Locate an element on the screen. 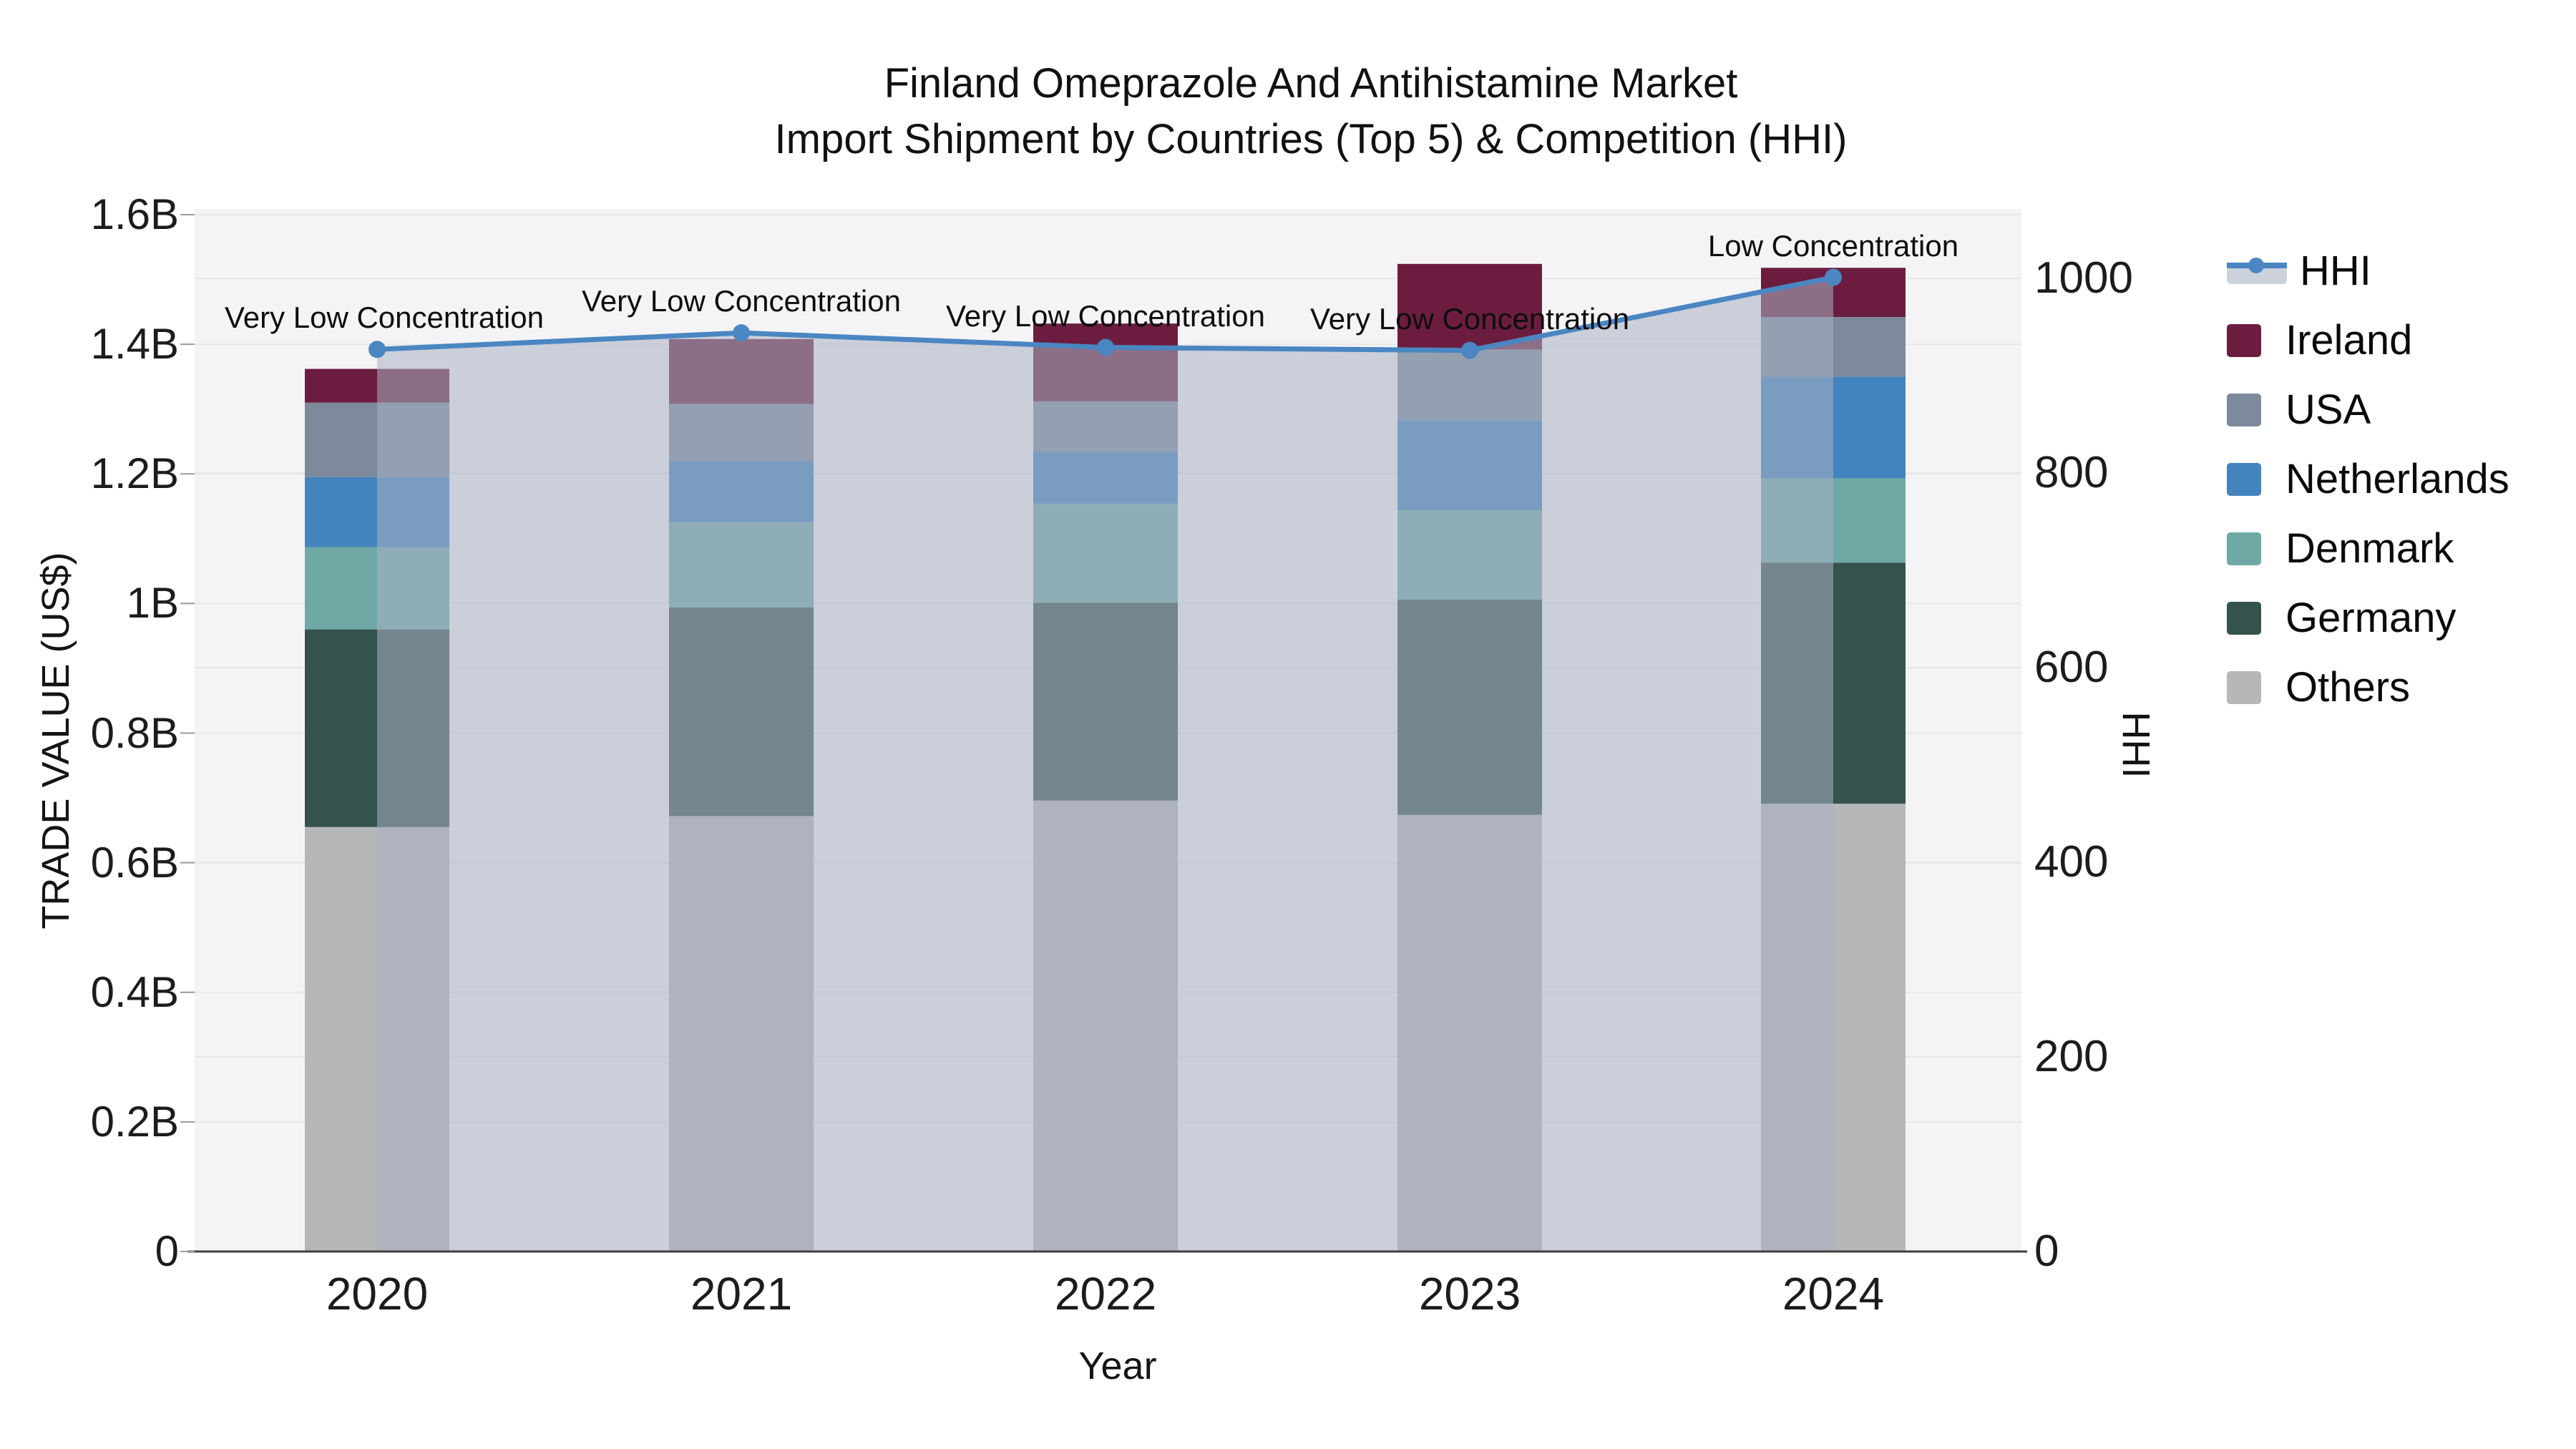 The image size is (2576, 1449). legend-item-usa: USA is located at coordinates (2368, 409).